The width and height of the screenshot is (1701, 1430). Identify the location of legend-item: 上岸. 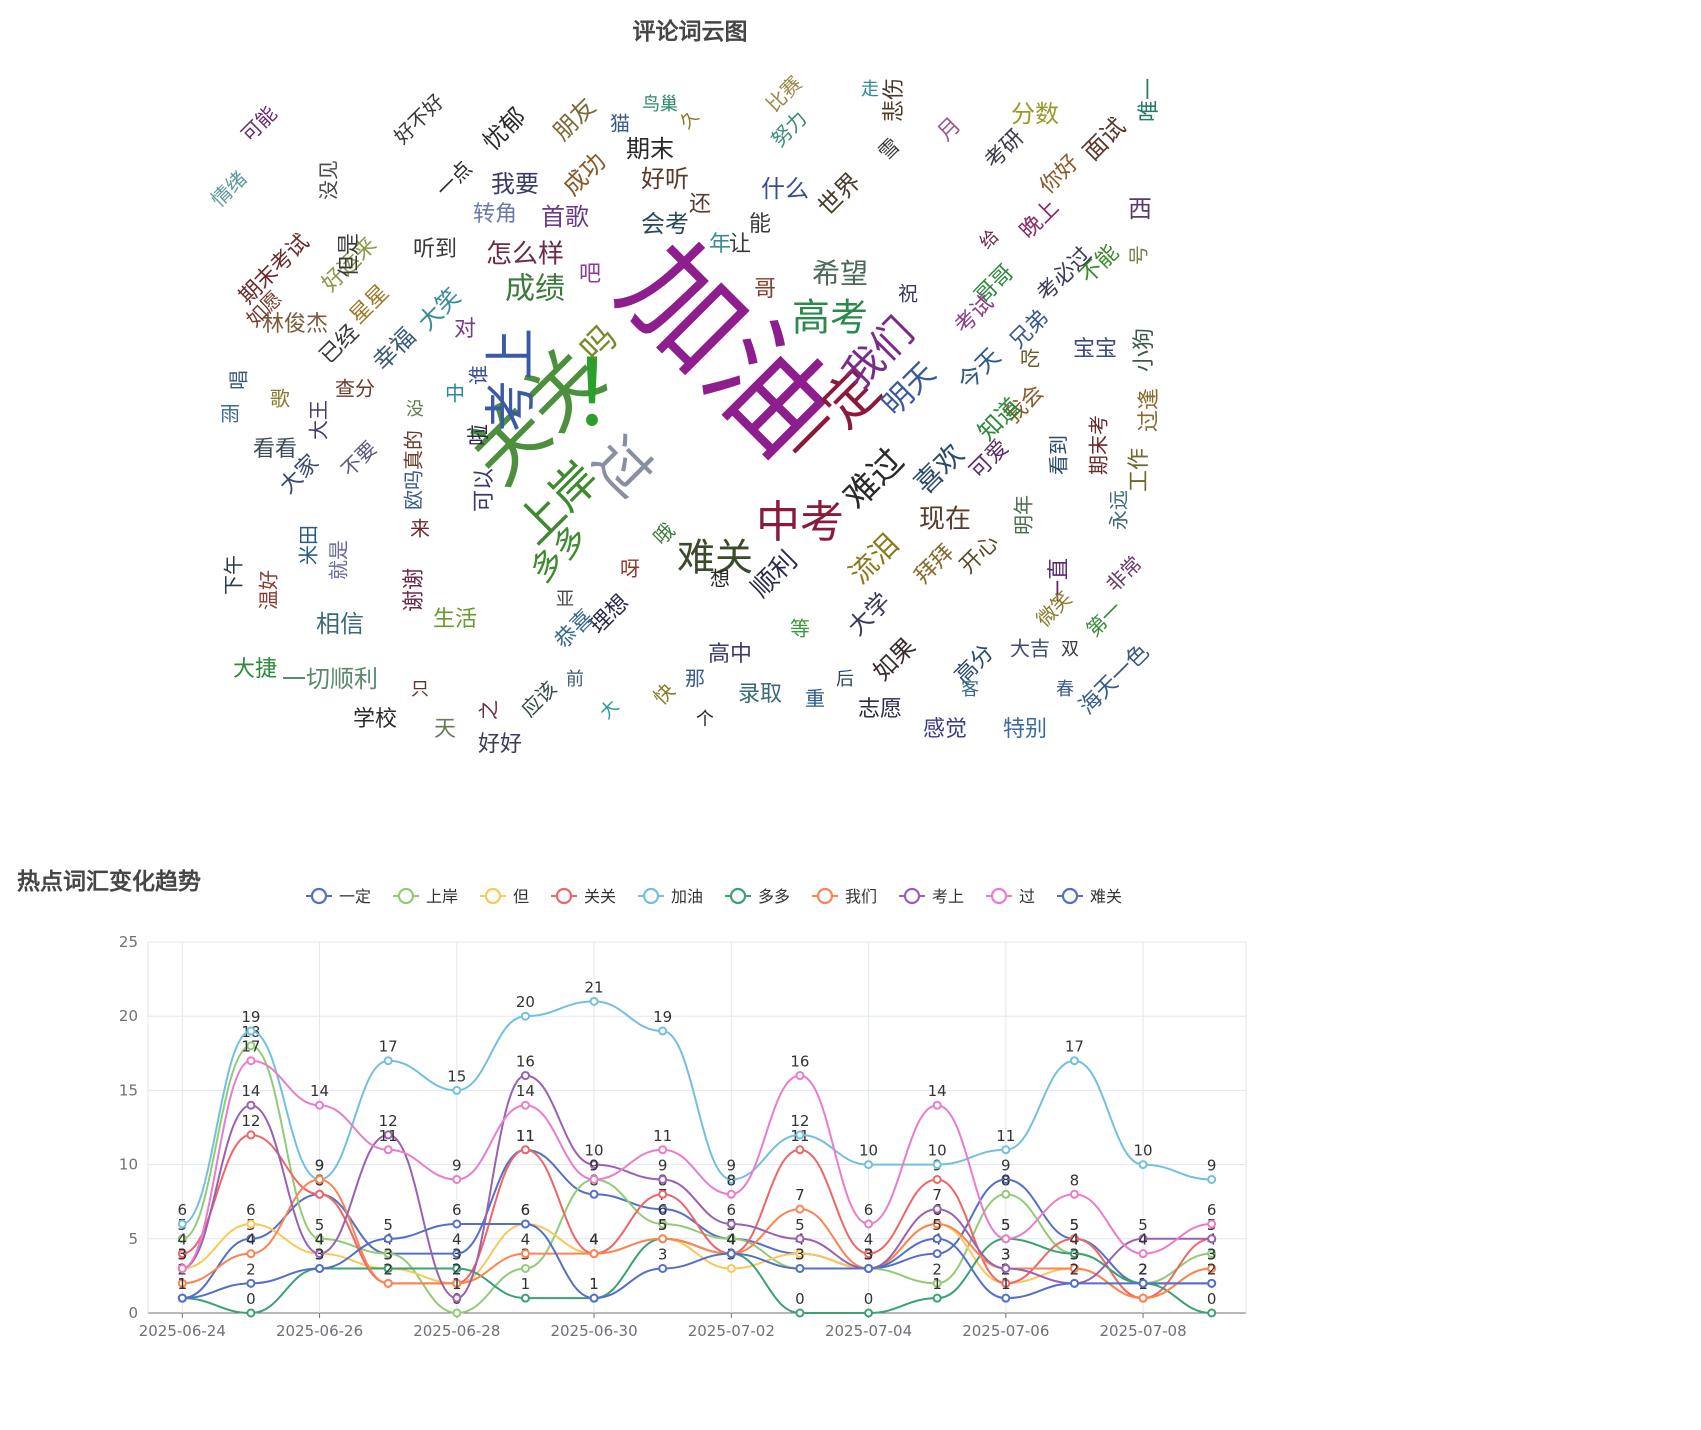
(425, 896).